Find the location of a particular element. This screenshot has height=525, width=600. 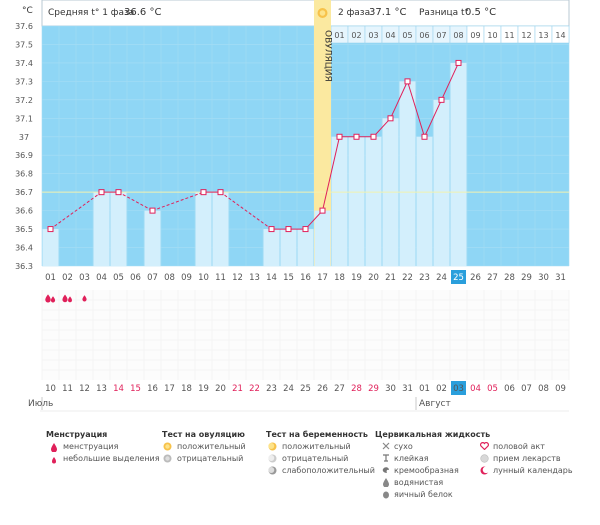

phase2-day-label: 04 is located at coordinates (390, 35).